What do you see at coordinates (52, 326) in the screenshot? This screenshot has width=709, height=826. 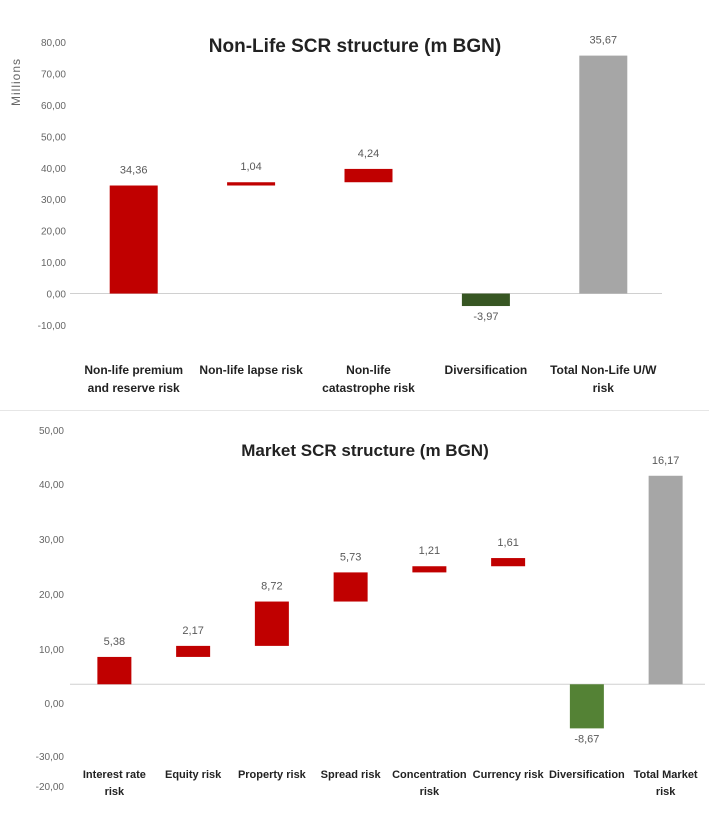 I see `y-tick-label: -10,00` at bounding box center [52, 326].